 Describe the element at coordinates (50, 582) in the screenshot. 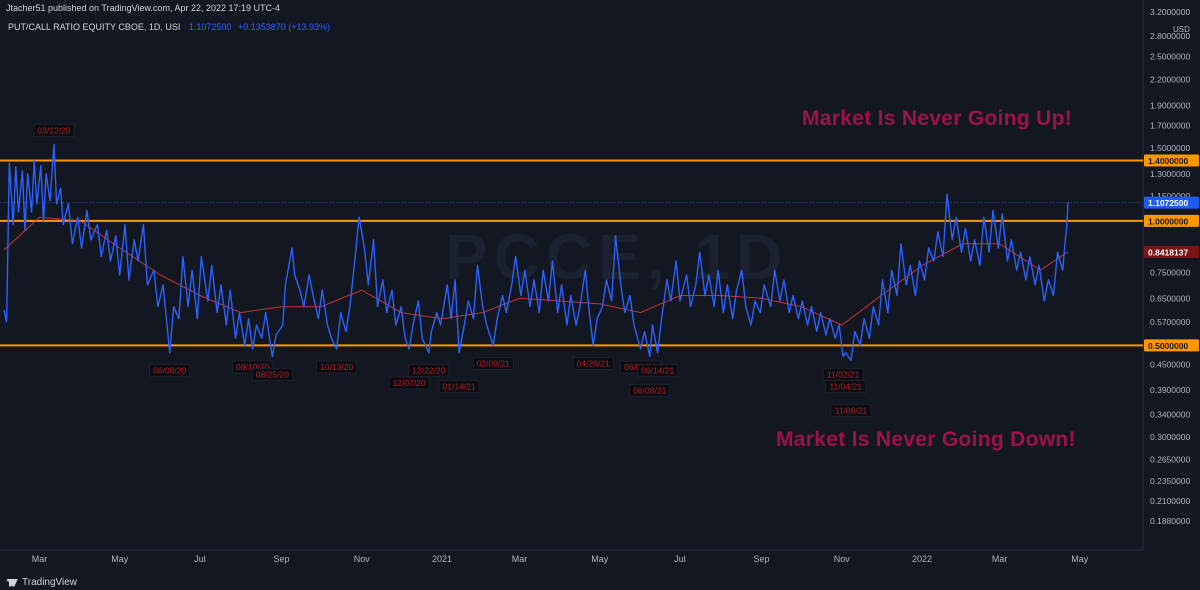

I see `tradingview-brand: TradingView` at that location.